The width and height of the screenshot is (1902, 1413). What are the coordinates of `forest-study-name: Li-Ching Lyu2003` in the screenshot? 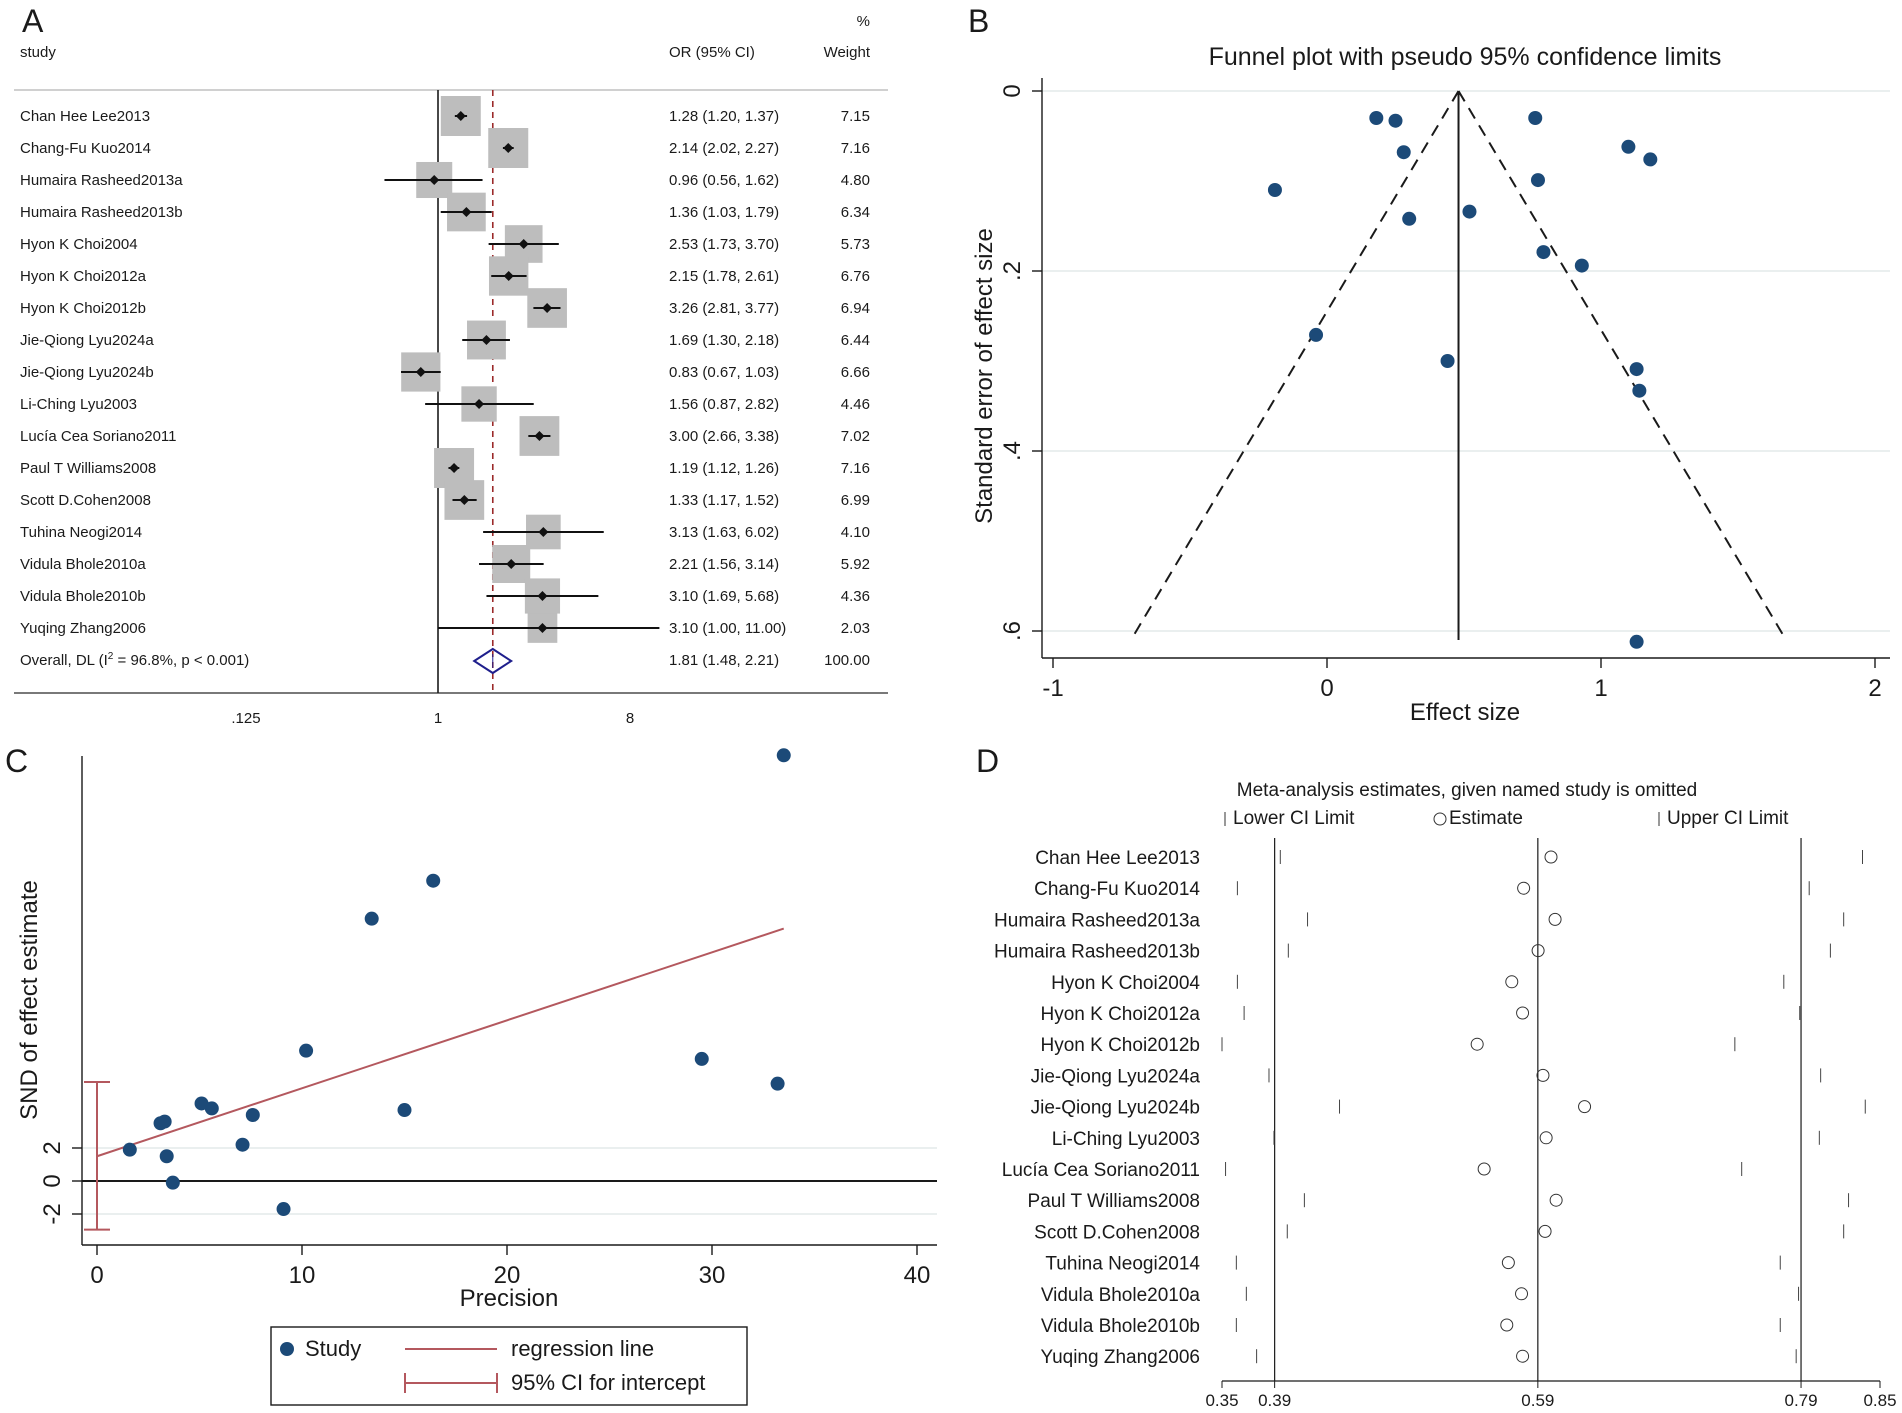 It's located at (78, 404).